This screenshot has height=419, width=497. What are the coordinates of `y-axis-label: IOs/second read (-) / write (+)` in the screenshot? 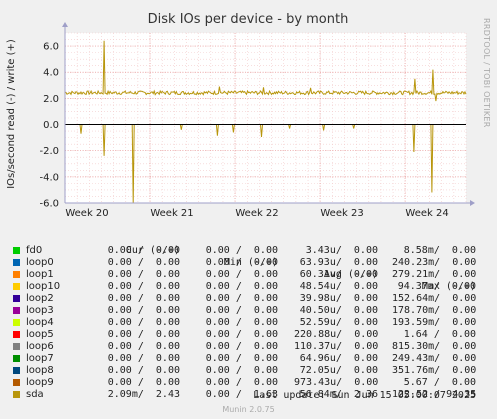 It's located at (11, 114).